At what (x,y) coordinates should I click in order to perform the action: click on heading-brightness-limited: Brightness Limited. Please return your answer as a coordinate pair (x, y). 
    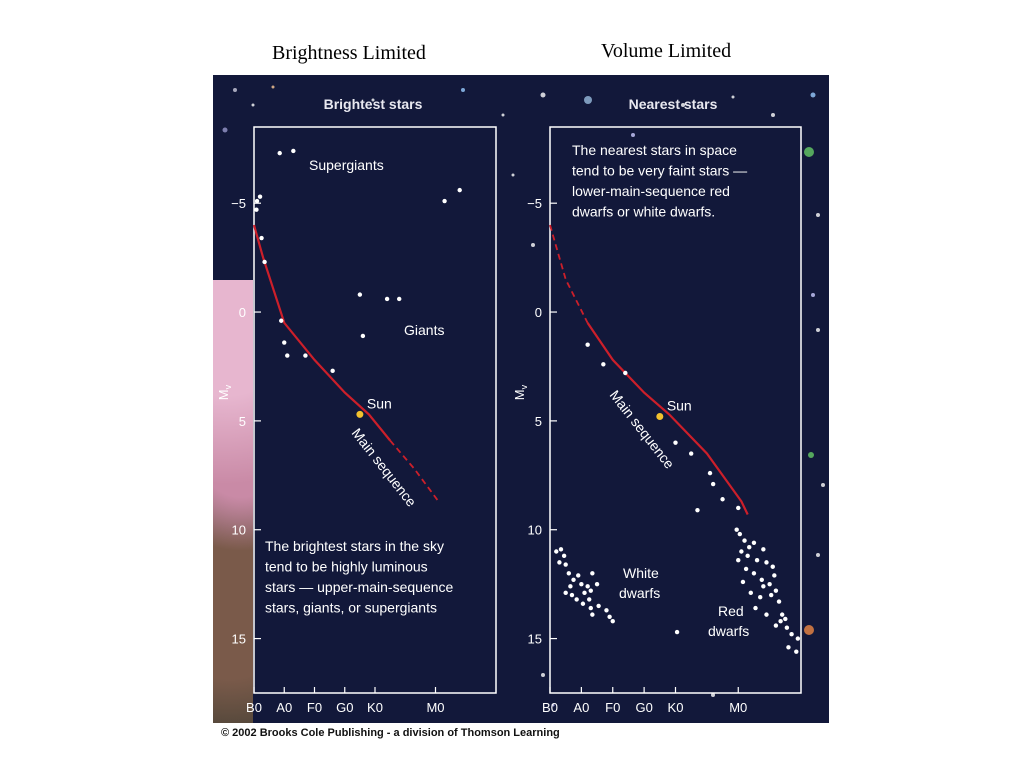
    Looking at the image, I should click on (349, 53).